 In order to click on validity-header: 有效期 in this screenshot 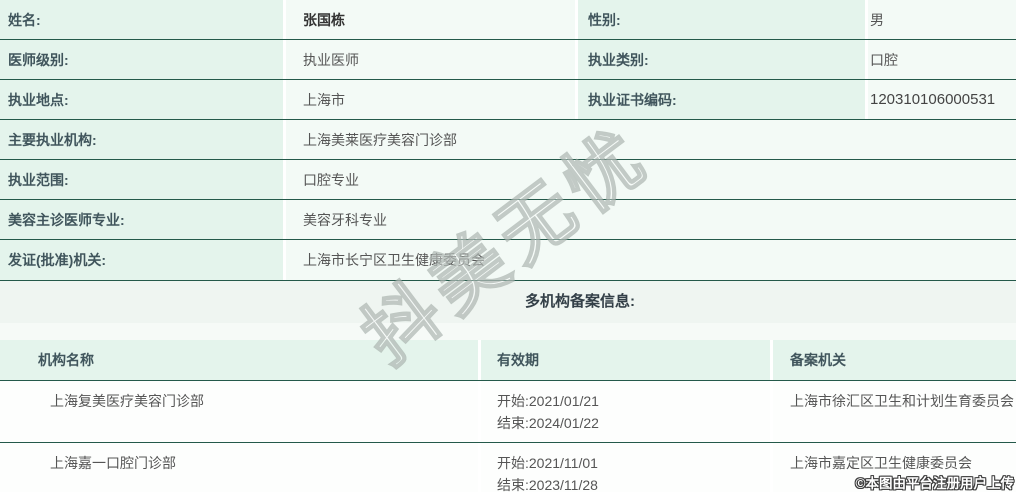, I will do `click(625, 360)`.